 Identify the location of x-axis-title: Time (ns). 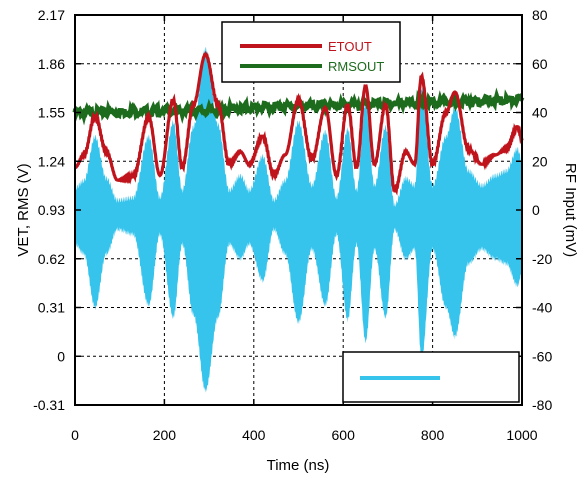
(298, 465).